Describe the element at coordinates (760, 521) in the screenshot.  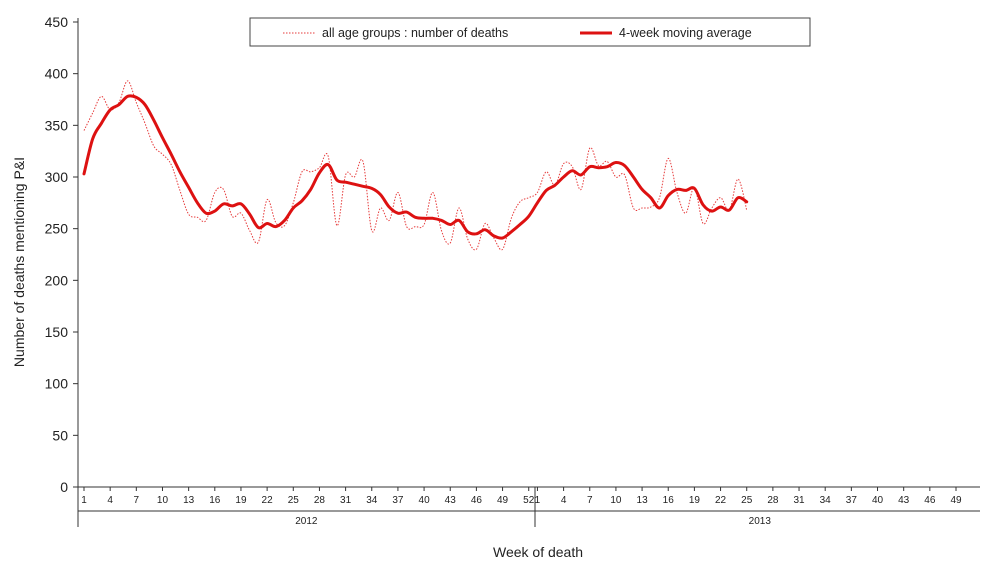
I see `year-label-2013: 2013` at that location.